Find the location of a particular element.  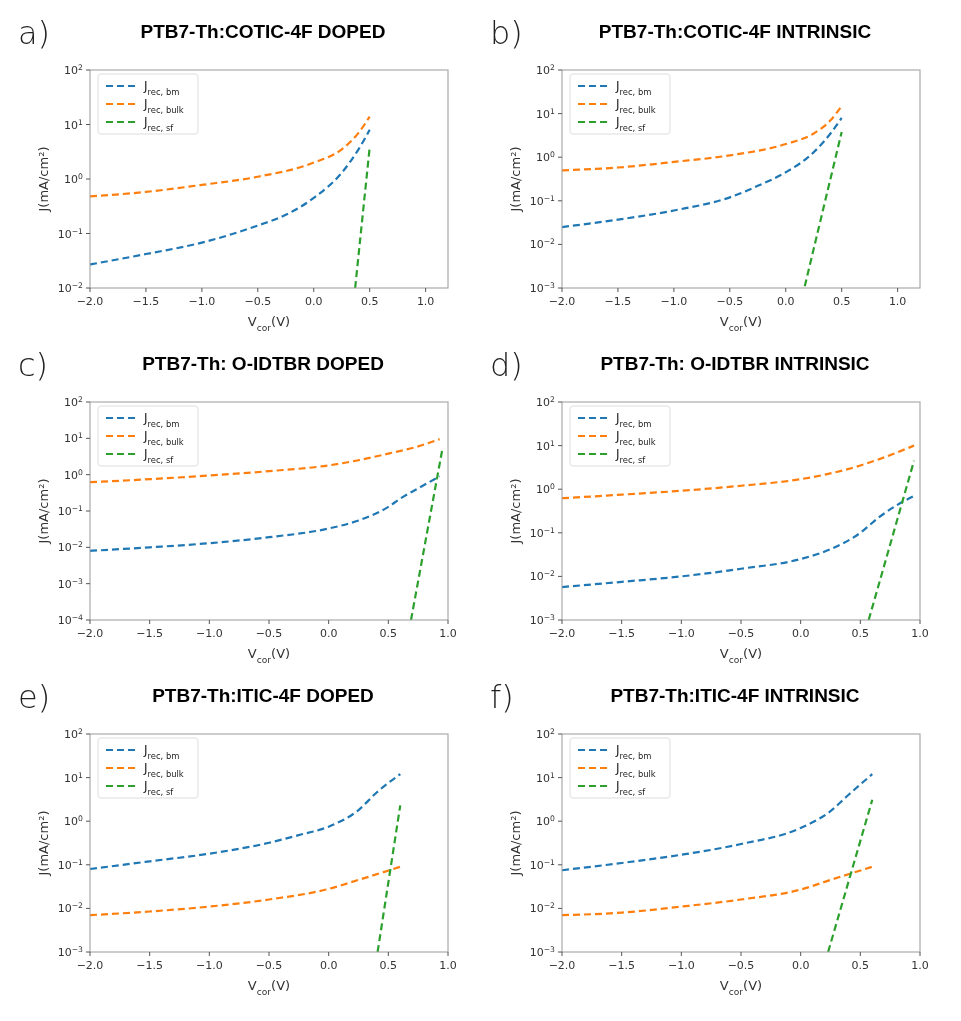

text: f) is located at coordinates (502, 697).